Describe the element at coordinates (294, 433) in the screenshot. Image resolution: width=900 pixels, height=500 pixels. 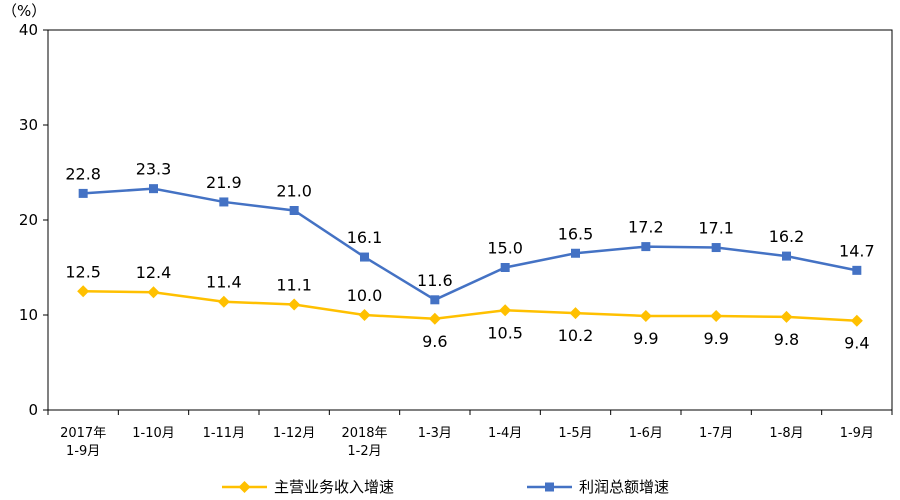
I see `x-tick-label: 1-12月` at that location.